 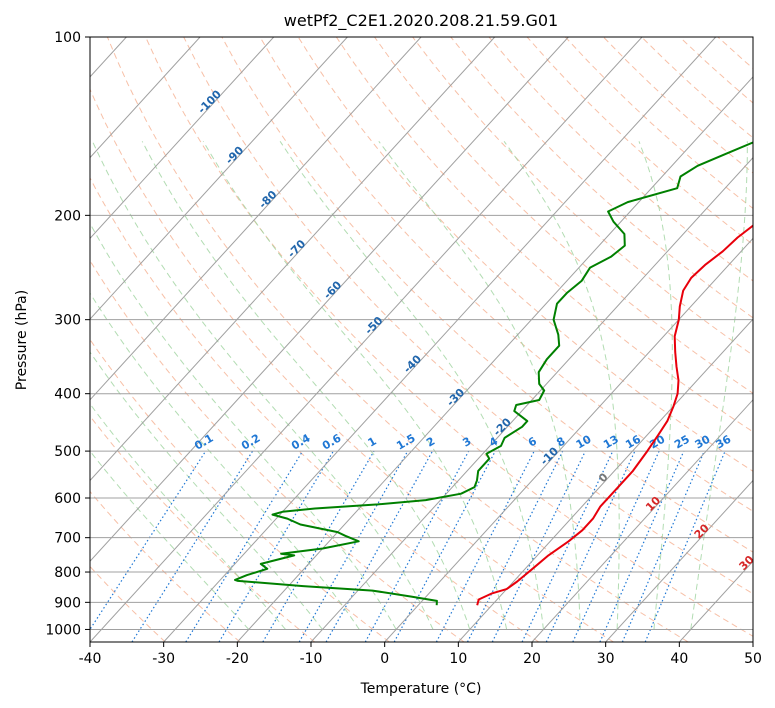 What do you see at coordinates (67, 321) in the screenshot?
I see `y-tick-label: 300` at bounding box center [67, 321].